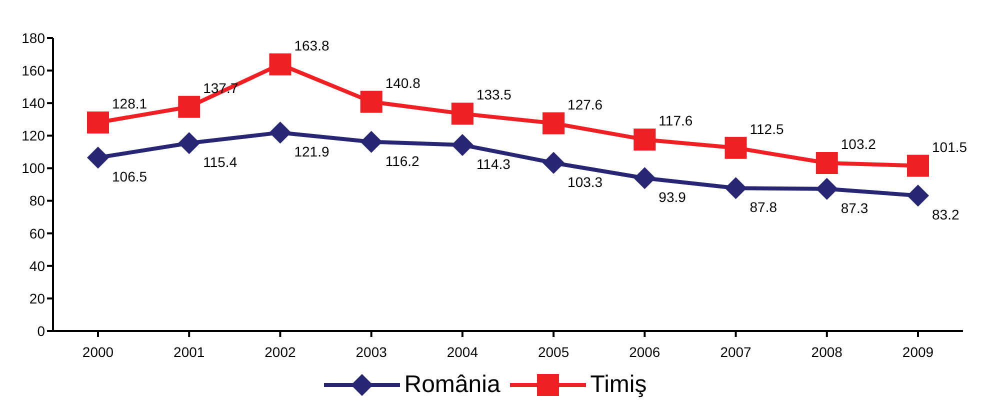 This screenshot has width=997, height=412. I want to click on x-tick-label: 2004, so click(462, 352).